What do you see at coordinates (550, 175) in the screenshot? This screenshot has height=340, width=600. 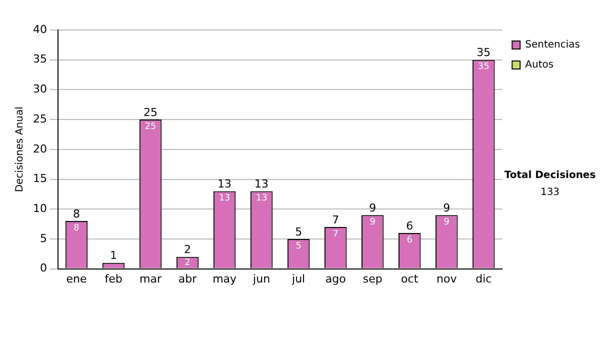 I see `text: Total Decisiones` at bounding box center [550, 175].